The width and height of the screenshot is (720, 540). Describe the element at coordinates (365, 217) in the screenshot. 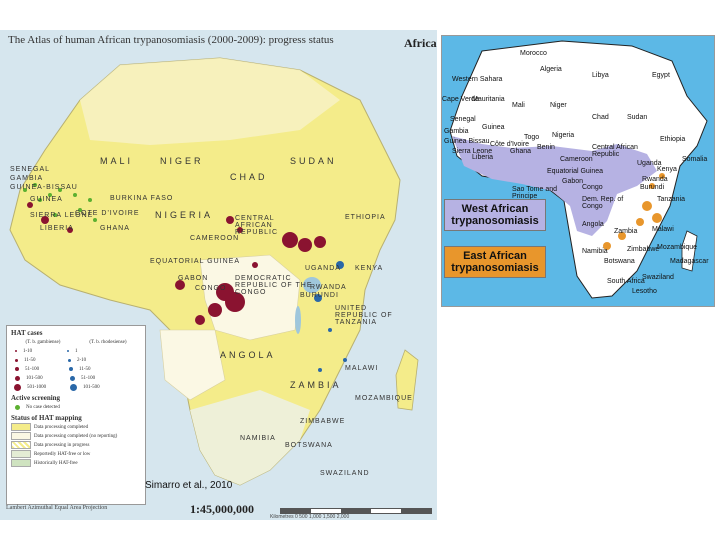

I see `country-label-ethiopia: ETHIOPIA` at that location.